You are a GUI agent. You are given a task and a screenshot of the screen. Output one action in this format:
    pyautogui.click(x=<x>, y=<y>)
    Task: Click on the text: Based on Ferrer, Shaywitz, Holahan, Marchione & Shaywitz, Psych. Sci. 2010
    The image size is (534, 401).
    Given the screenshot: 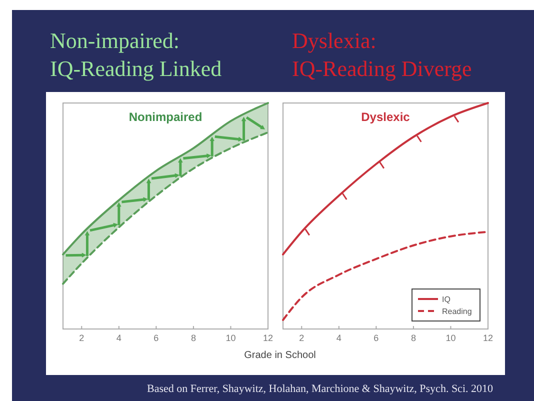 What is the action you would take?
    pyautogui.click(x=320, y=389)
    